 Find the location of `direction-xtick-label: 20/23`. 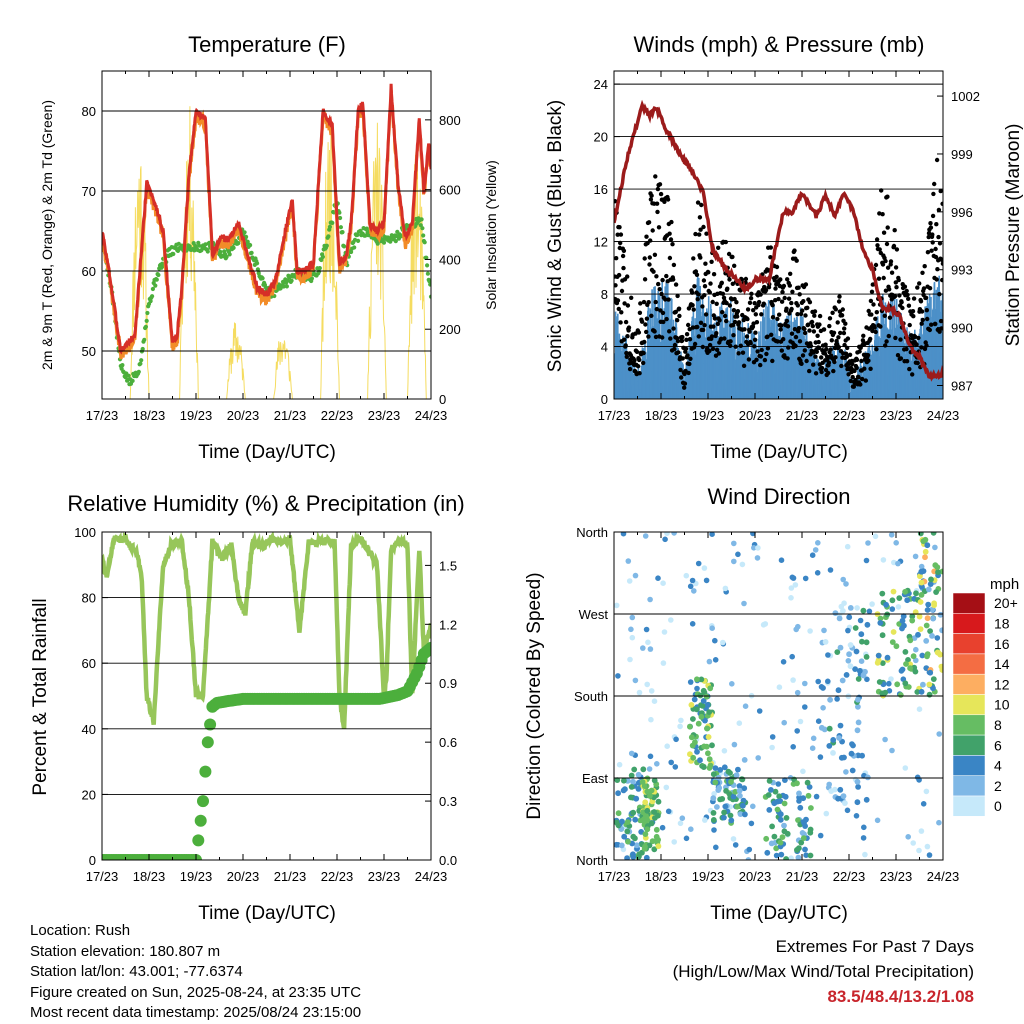

direction-xtick-label: 20/23 is located at coordinates (755, 876).